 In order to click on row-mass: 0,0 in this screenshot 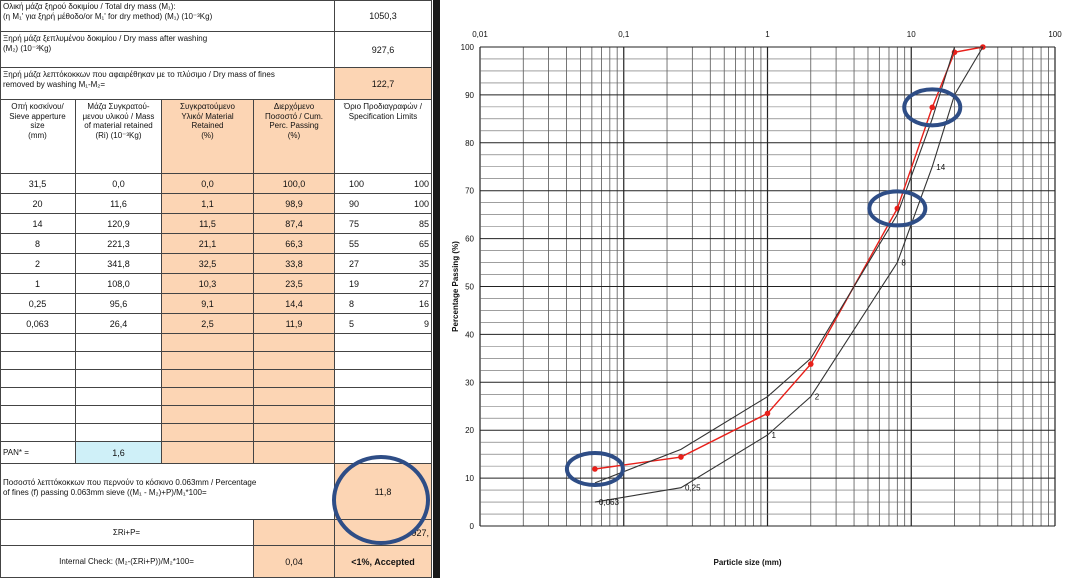, I will do `click(119, 184)`.